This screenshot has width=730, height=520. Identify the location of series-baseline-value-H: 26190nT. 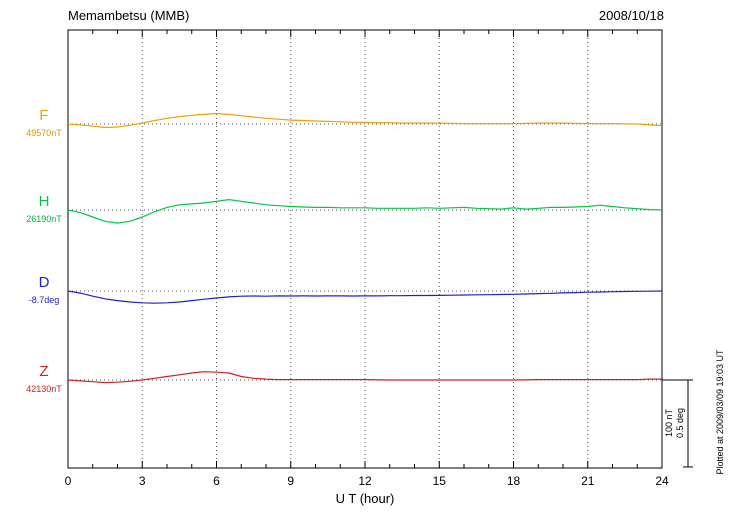
(44, 219).